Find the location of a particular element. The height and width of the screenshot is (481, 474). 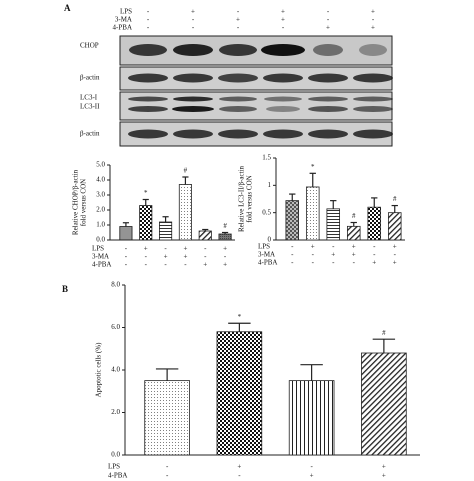

treatment-label: 3-MA is located at coordinates (100, 257).